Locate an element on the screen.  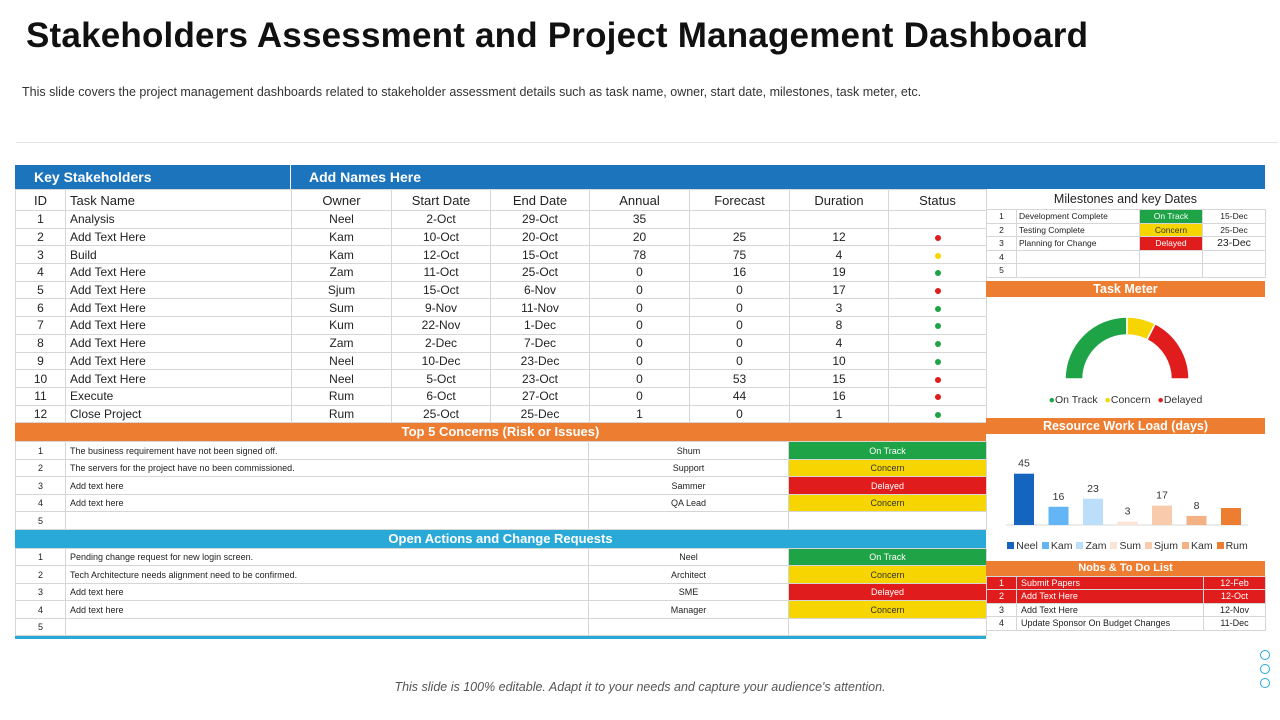
cell-start: 6-Oct is located at coordinates (441, 396).